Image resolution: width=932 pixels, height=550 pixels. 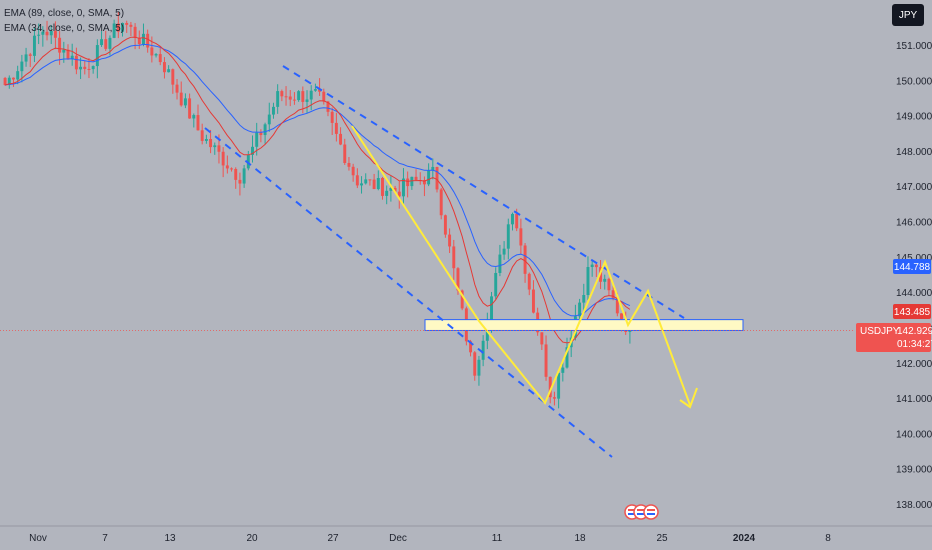 What do you see at coordinates (914, 399) in the screenshot?
I see `y-tick-label: 141.000` at bounding box center [914, 399].